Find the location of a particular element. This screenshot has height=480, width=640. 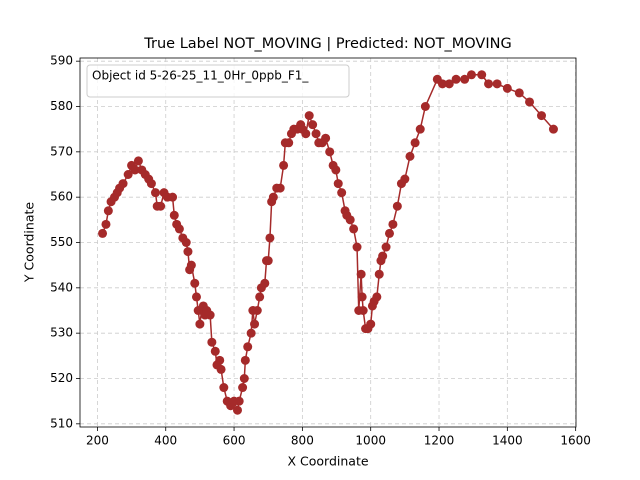

x-tick-label: 1400 is located at coordinates (507, 441).